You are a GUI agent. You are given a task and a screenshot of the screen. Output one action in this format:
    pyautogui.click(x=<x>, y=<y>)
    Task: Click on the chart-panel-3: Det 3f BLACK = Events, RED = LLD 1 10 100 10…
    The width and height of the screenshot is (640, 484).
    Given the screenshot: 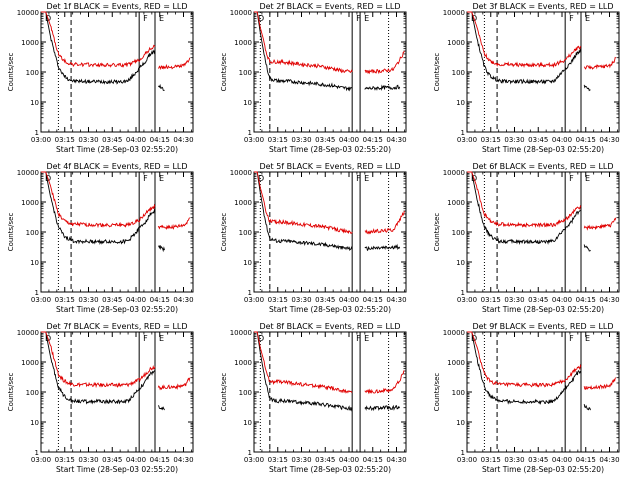 What is the action you would take?
    pyautogui.click(x=526, y=78)
    